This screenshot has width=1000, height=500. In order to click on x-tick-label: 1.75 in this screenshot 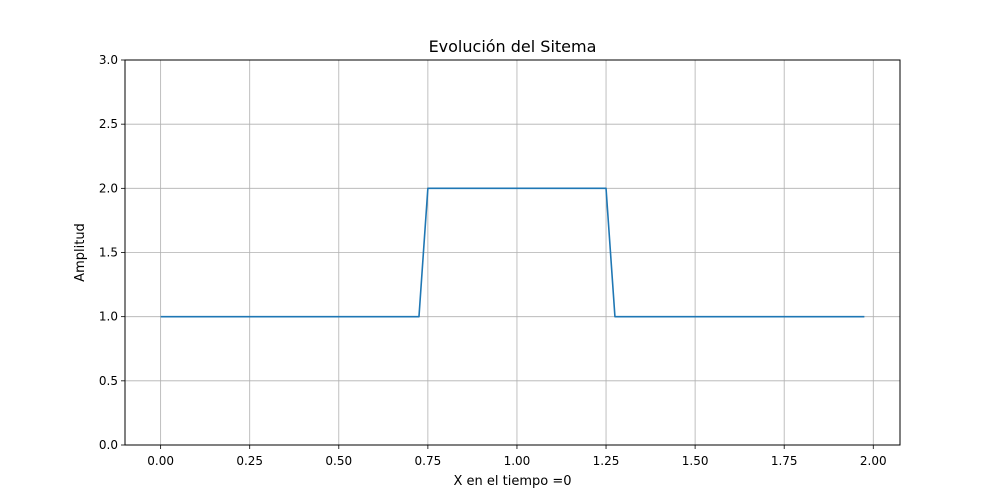, I will do `click(784, 461)`.